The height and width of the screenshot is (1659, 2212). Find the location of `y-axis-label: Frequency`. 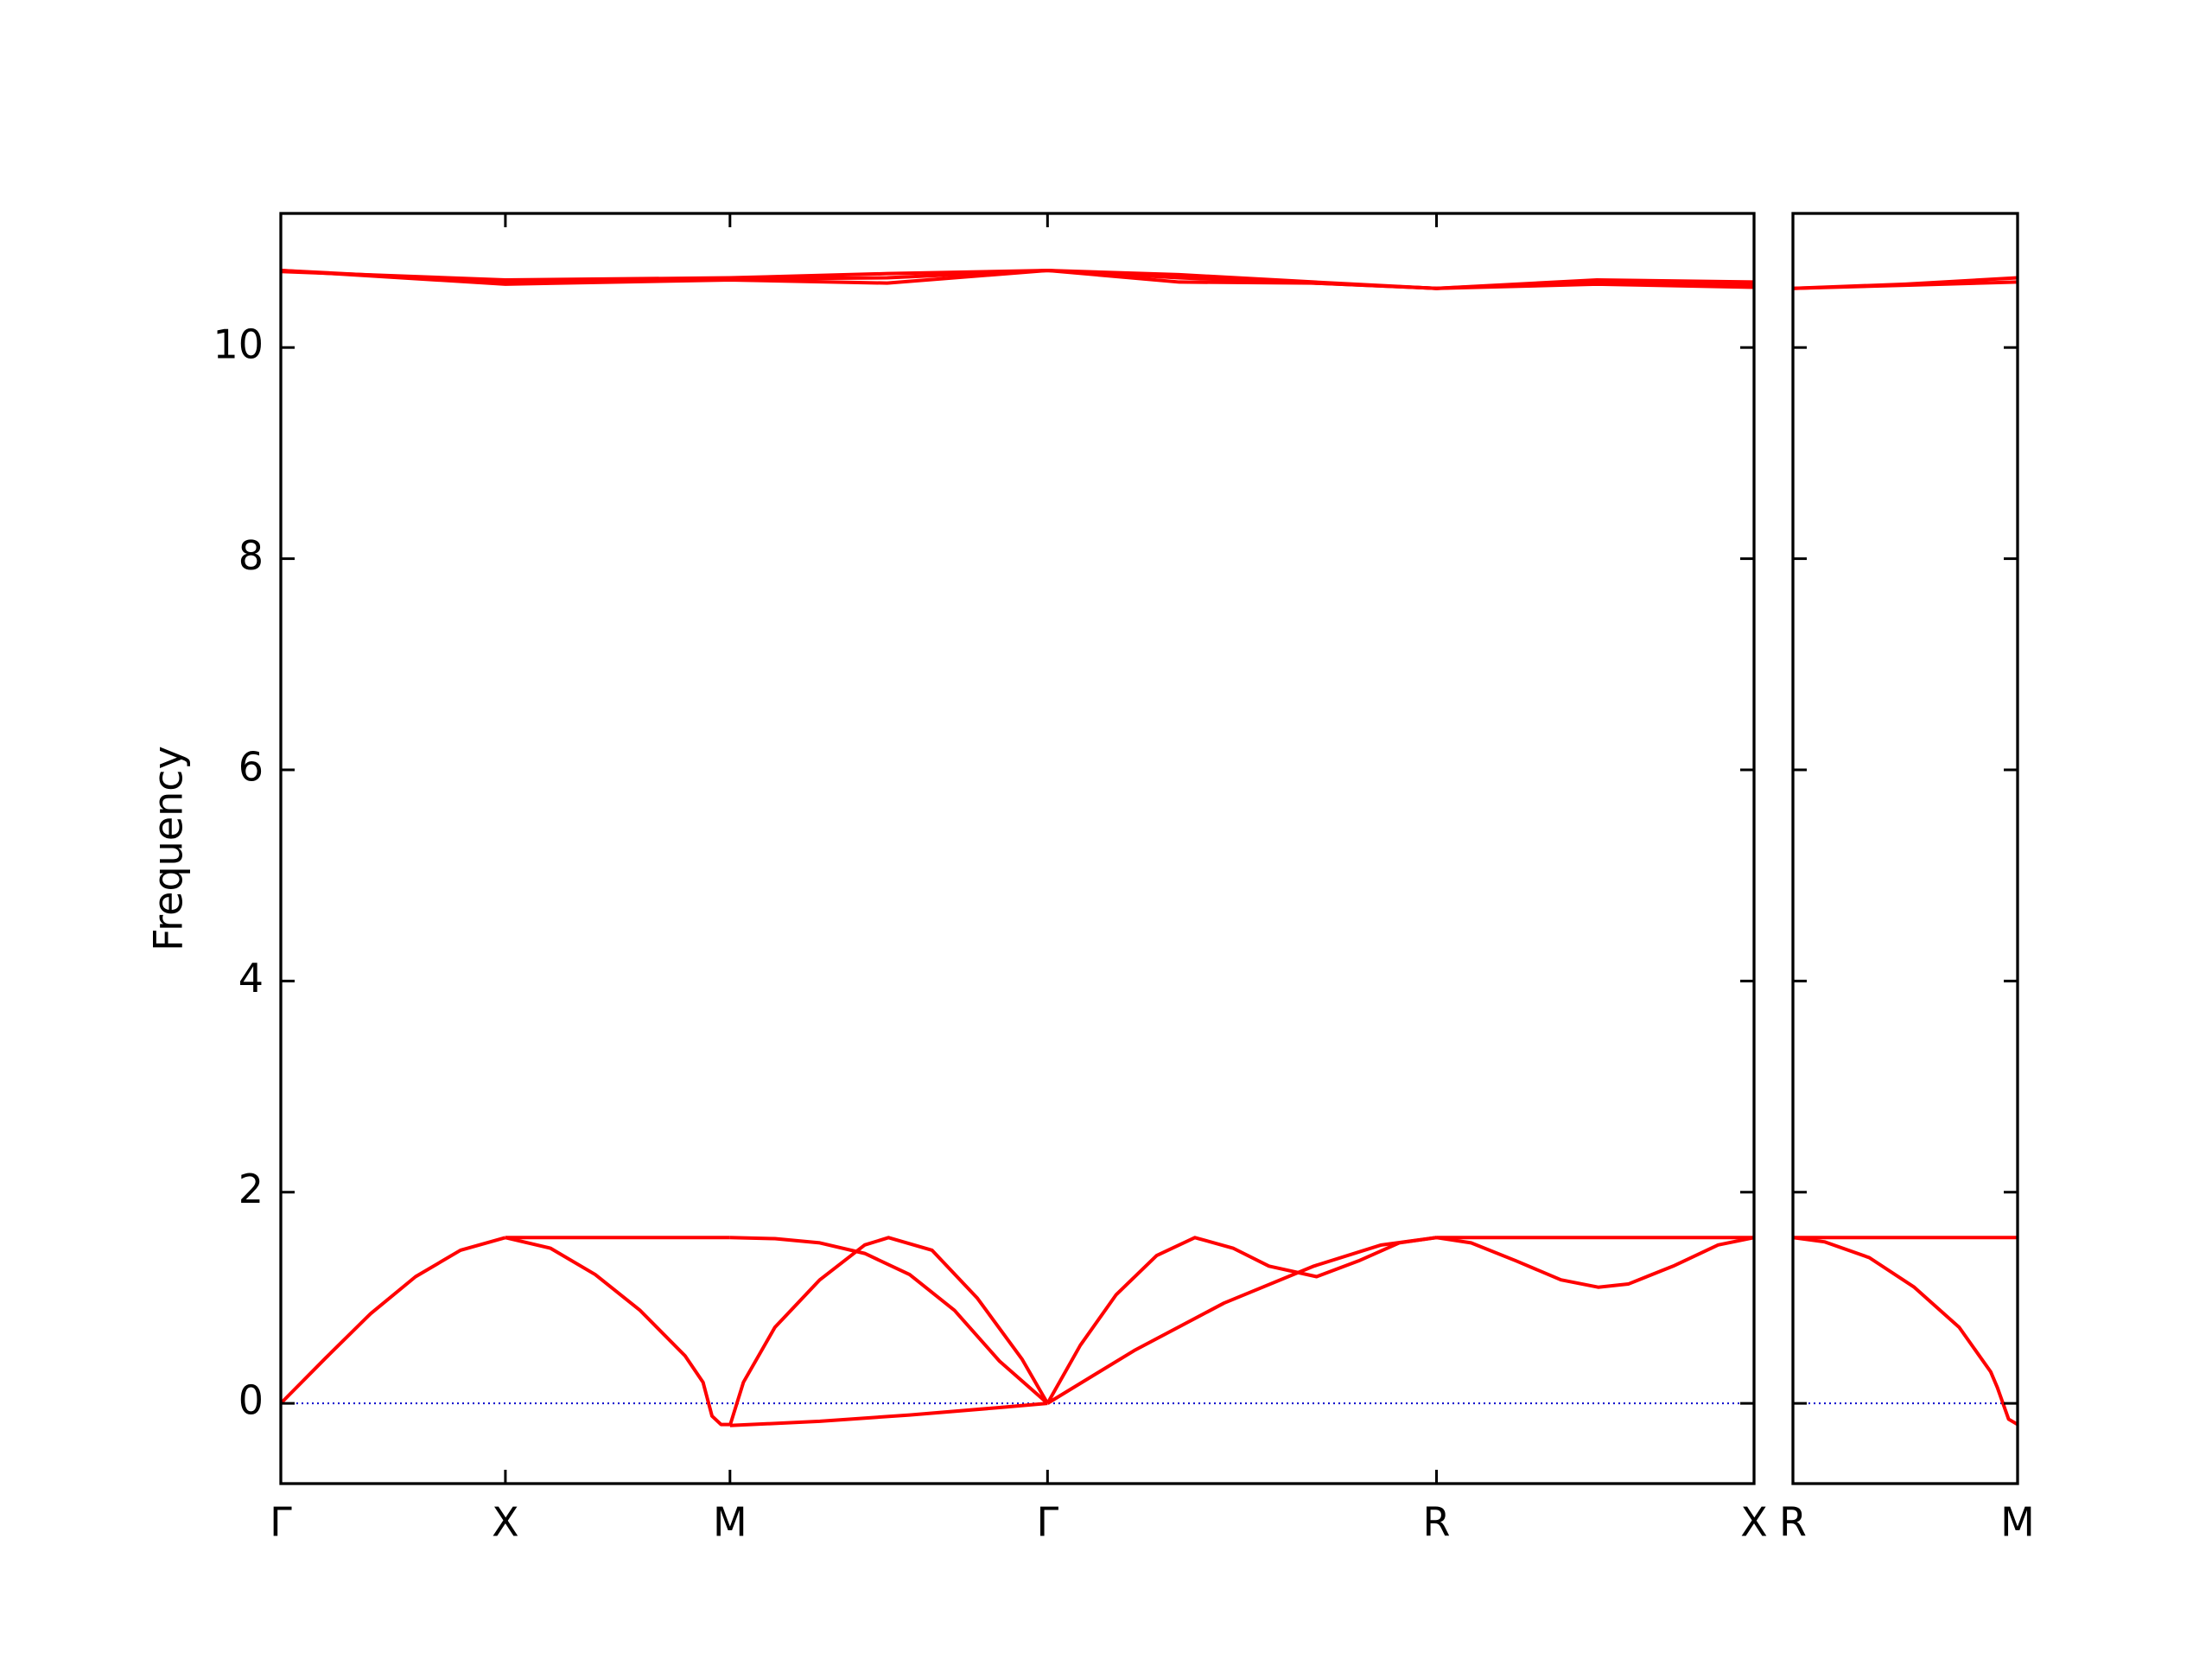

y-axis-label: Frequency is located at coordinates (168, 848).